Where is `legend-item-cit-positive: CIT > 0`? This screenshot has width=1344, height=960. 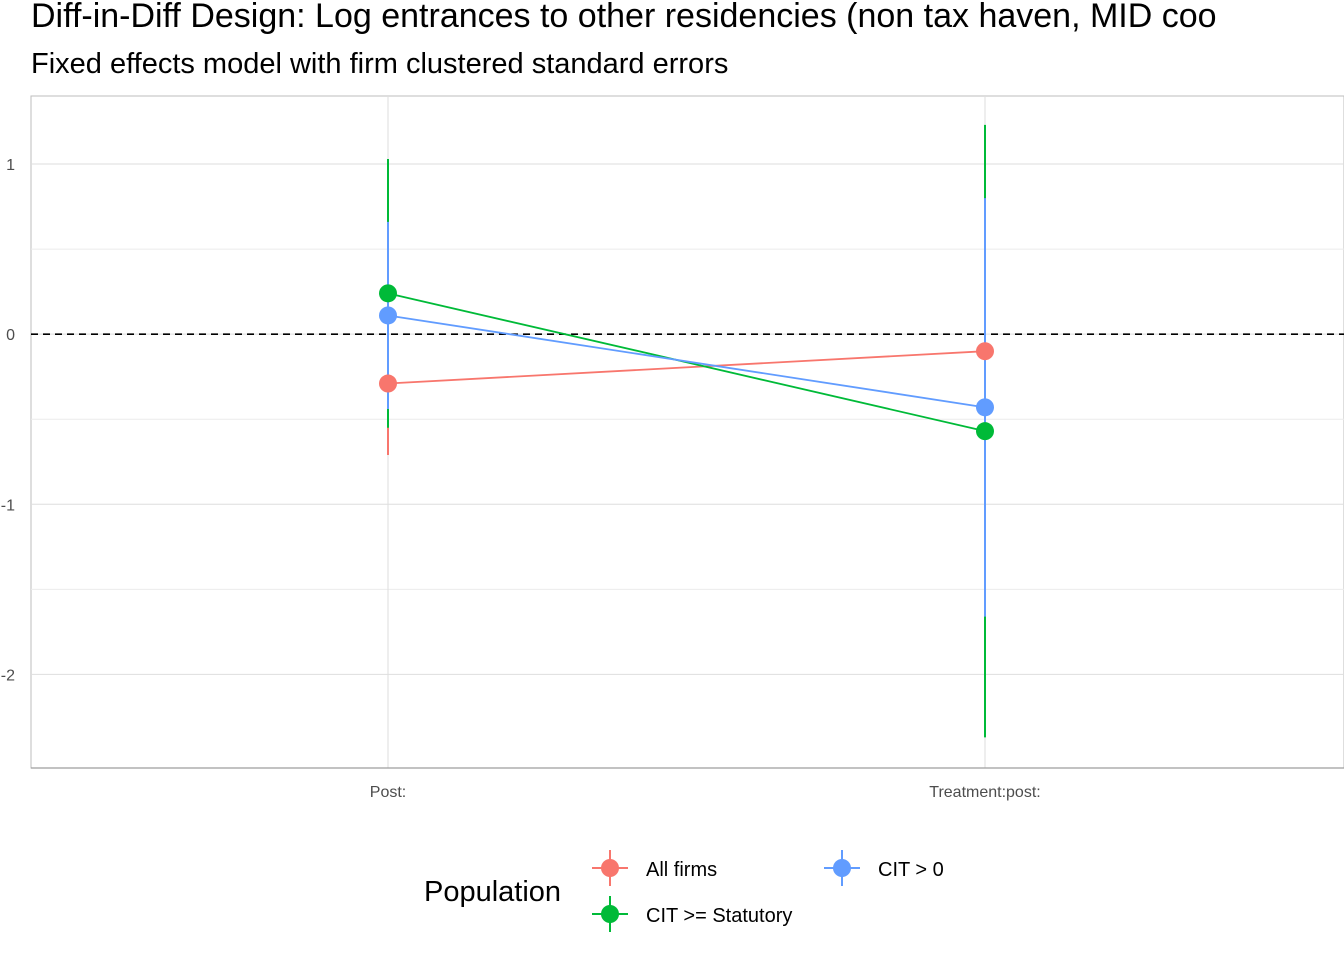 legend-item-cit-positive: CIT > 0 is located at coordinates (922, 868).